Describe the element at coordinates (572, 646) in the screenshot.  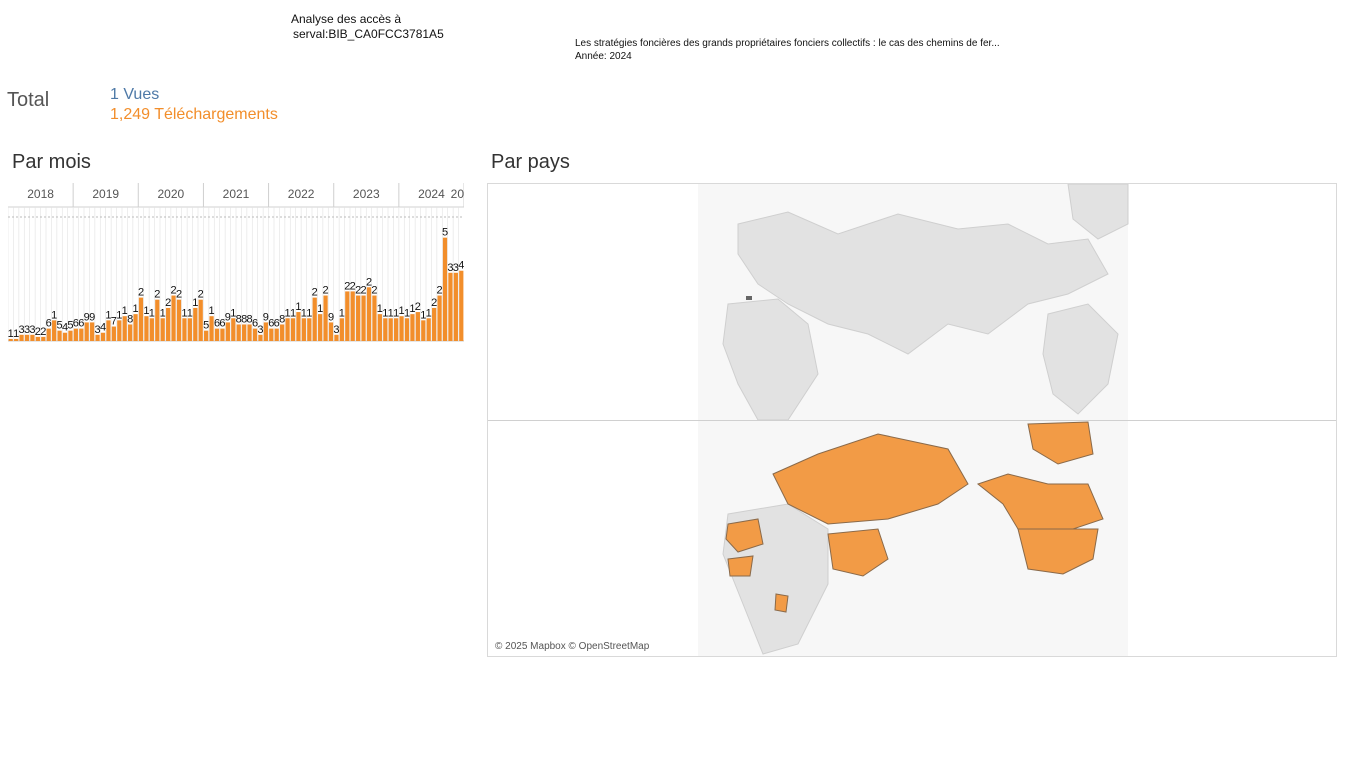
I see `map-attribution: © 2025 Mapbox © OpenStreetMap` at that location.